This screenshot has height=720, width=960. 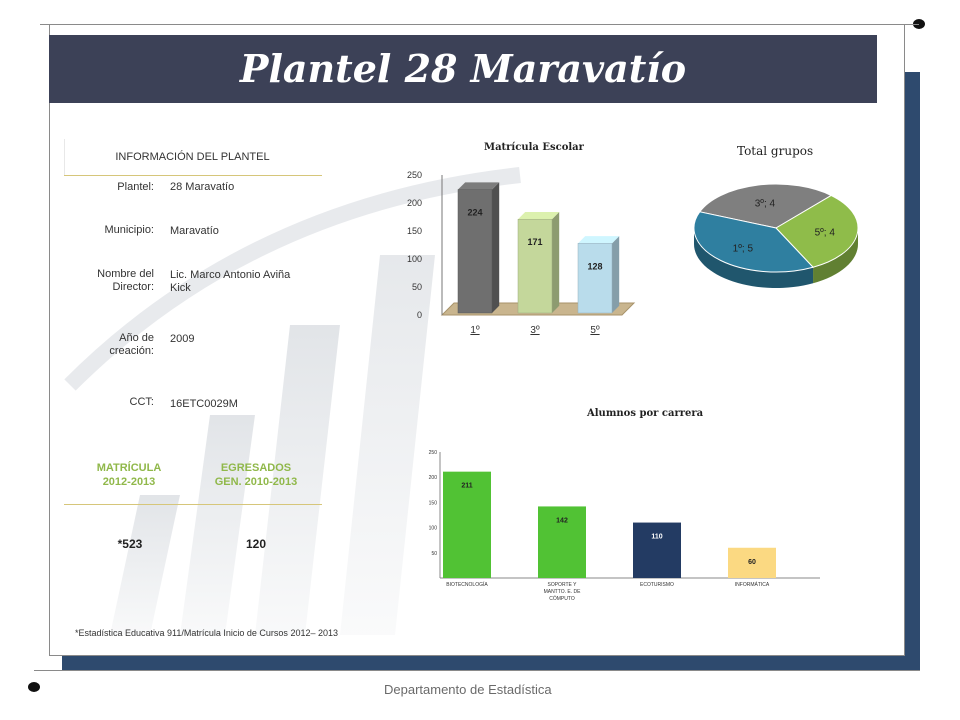 What do you see at coordinates (230, 275) in the screenshot?
I see `director-value-line: Lic. Marco Antonio Aviña` at bounding box center [230, 275].